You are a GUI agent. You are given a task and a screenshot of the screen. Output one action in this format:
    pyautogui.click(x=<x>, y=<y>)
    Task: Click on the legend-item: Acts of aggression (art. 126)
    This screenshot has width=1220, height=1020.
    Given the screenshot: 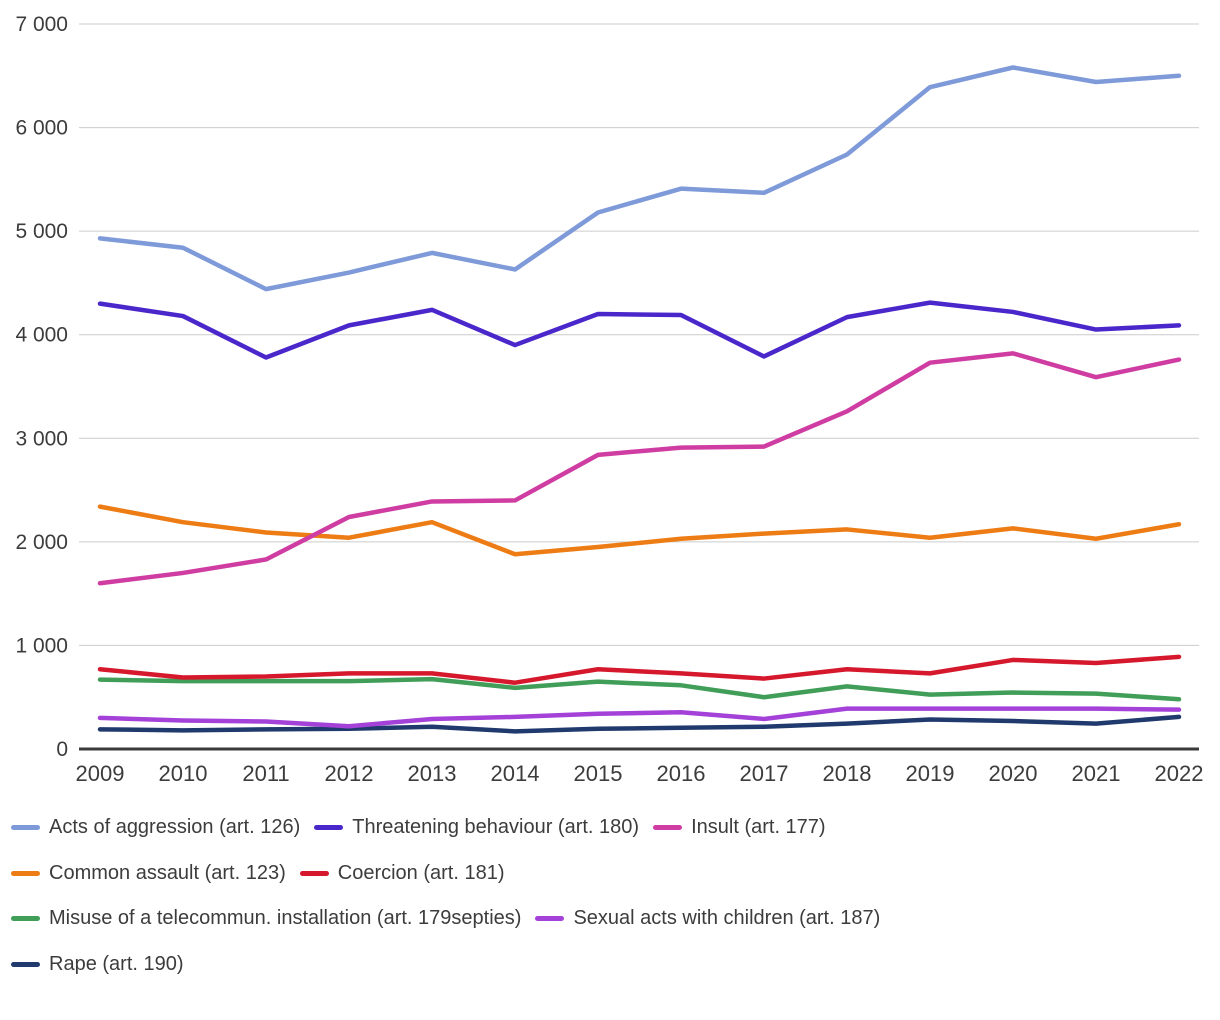 What is the action you would take?
    pyautogui.click(x=155, y=827)
    